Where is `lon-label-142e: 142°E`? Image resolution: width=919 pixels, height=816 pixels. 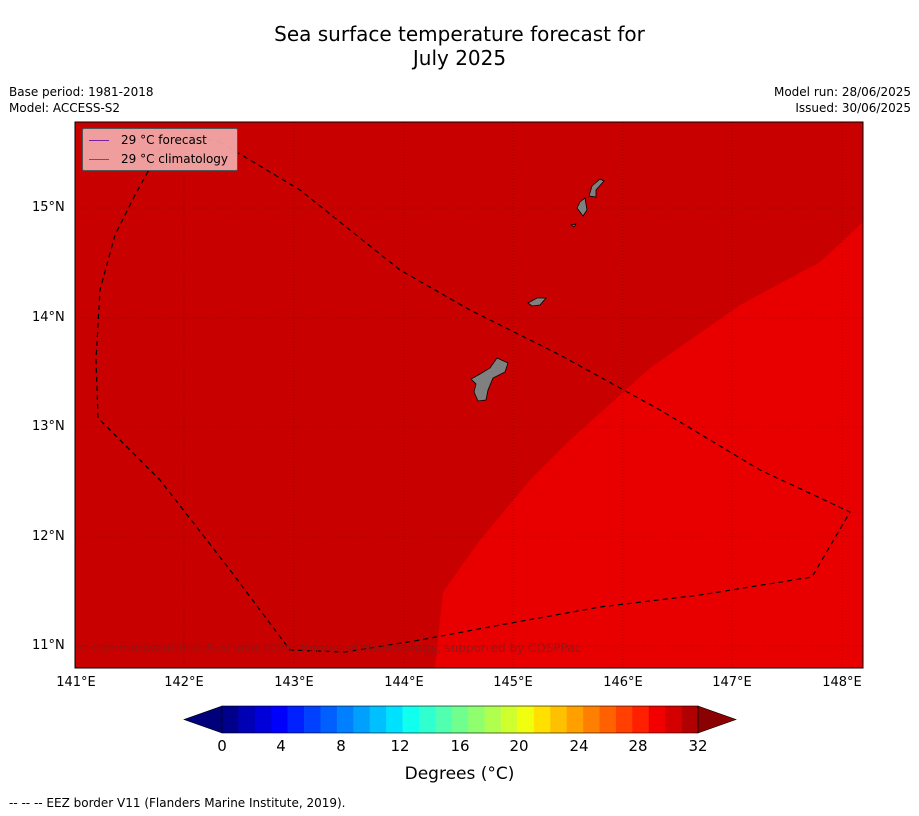
lon-label-142e: 142°E is located at coordinates (184, 682).